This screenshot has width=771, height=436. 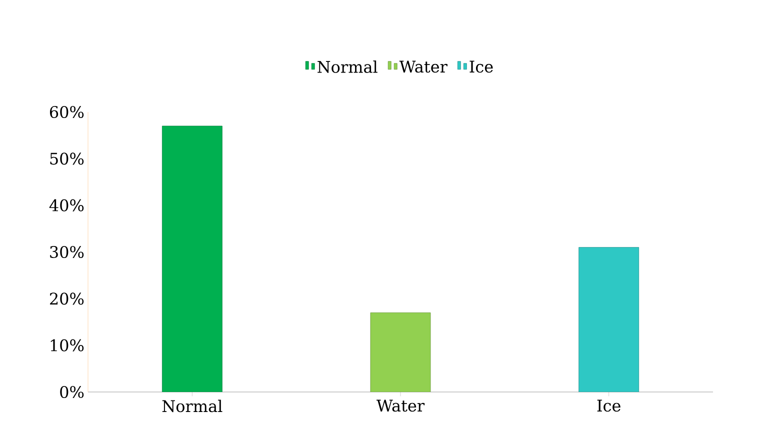 I want to click on y-tick-label: 20%, so click(x=67, y=298).